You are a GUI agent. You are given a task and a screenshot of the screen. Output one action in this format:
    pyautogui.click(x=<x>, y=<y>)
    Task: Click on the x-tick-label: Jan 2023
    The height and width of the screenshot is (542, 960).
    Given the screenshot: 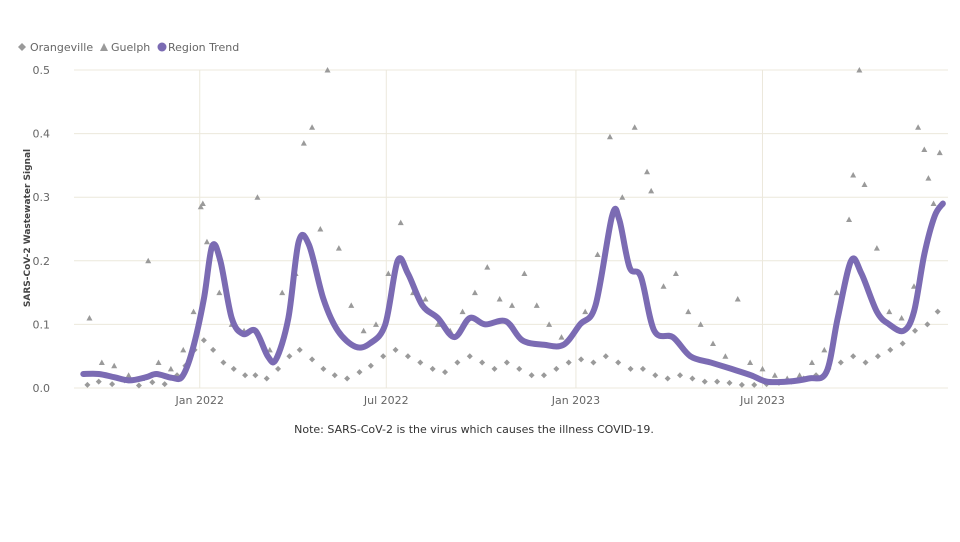 What is the action you would take?
    pyautogui.click(x=575, y=400)
    